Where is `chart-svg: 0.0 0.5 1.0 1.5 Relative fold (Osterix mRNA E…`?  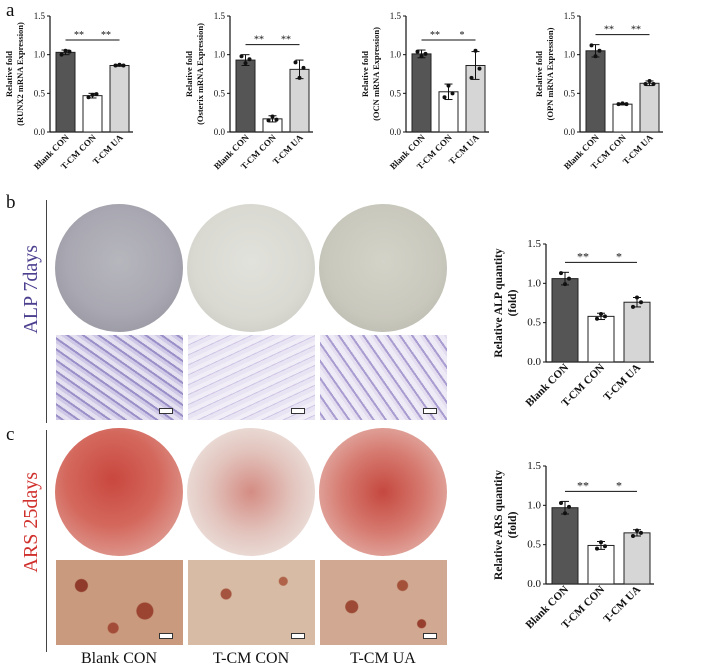
chart-svg: 0.0 0.5 1.0 1.5 Relative fold (Osterix mRNA E… is located at coordinates (248, 91).